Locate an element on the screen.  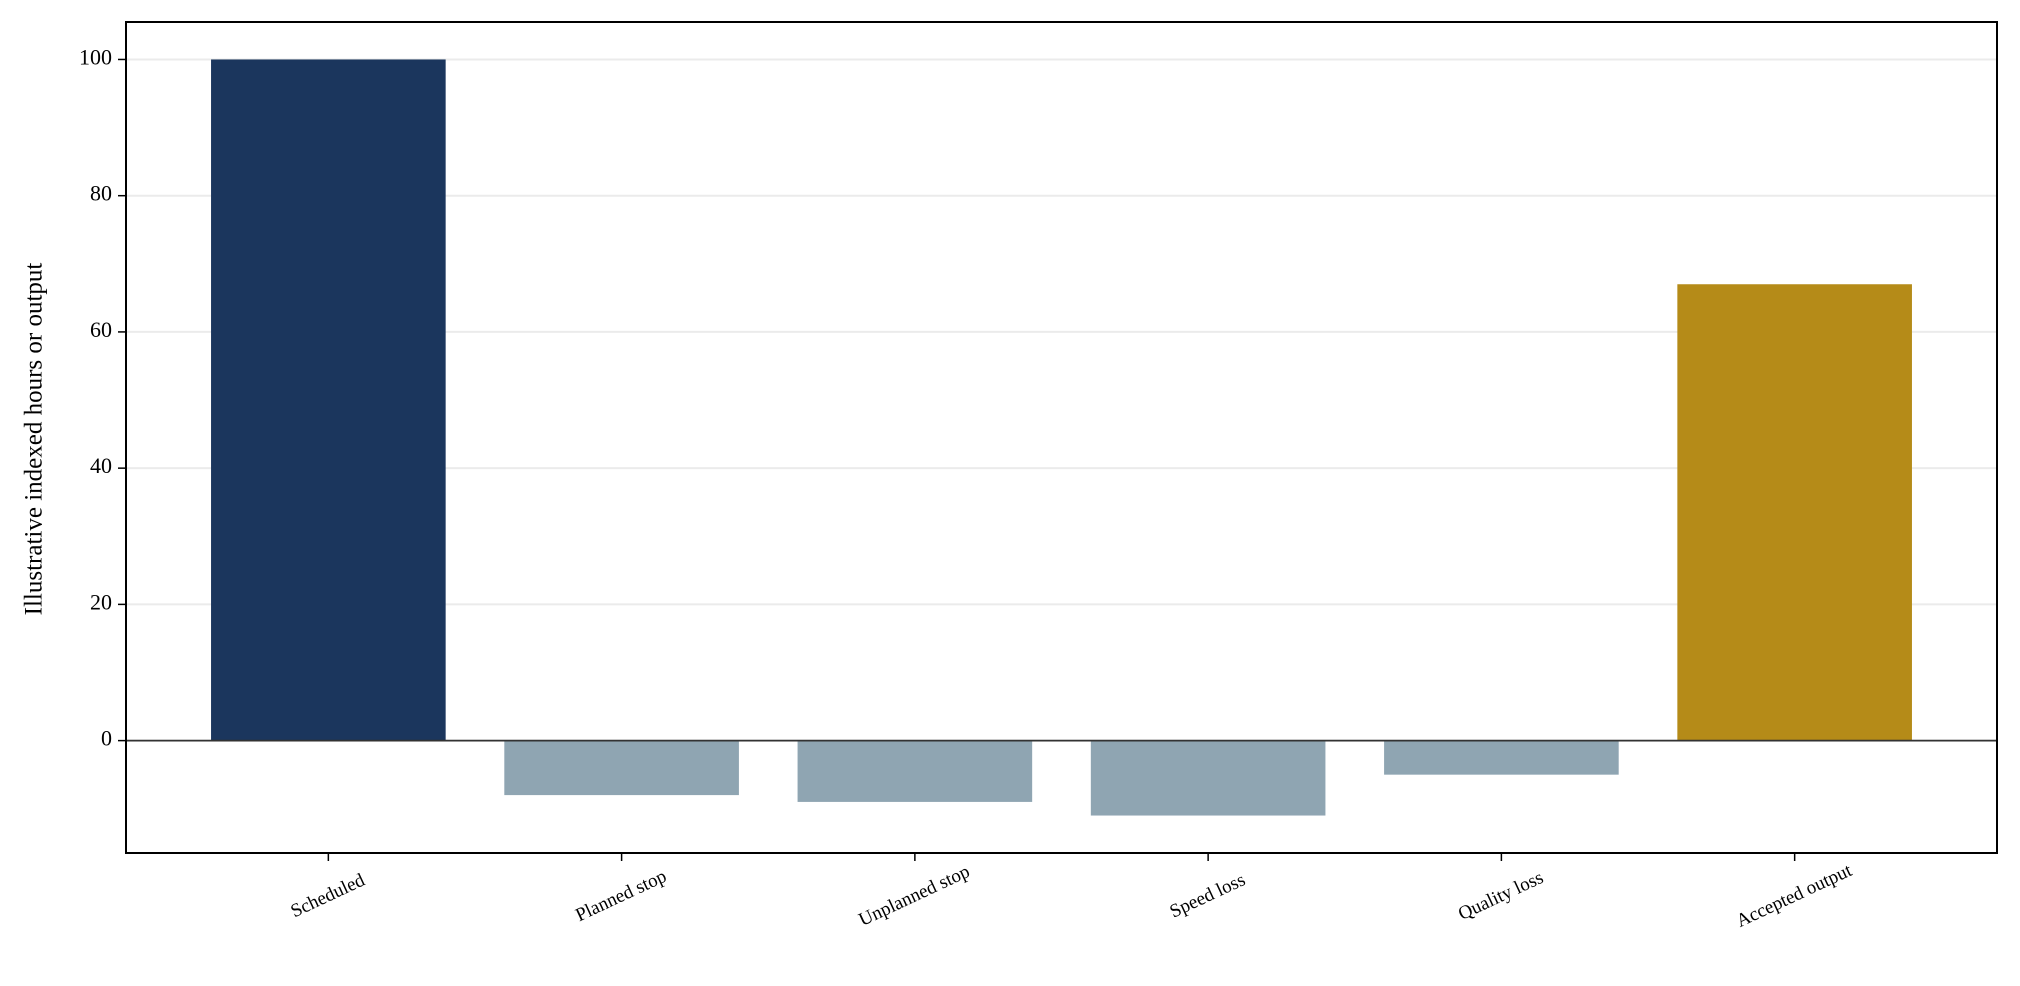
x-tick-label: Planned stop is located at coordinates (620, 896).